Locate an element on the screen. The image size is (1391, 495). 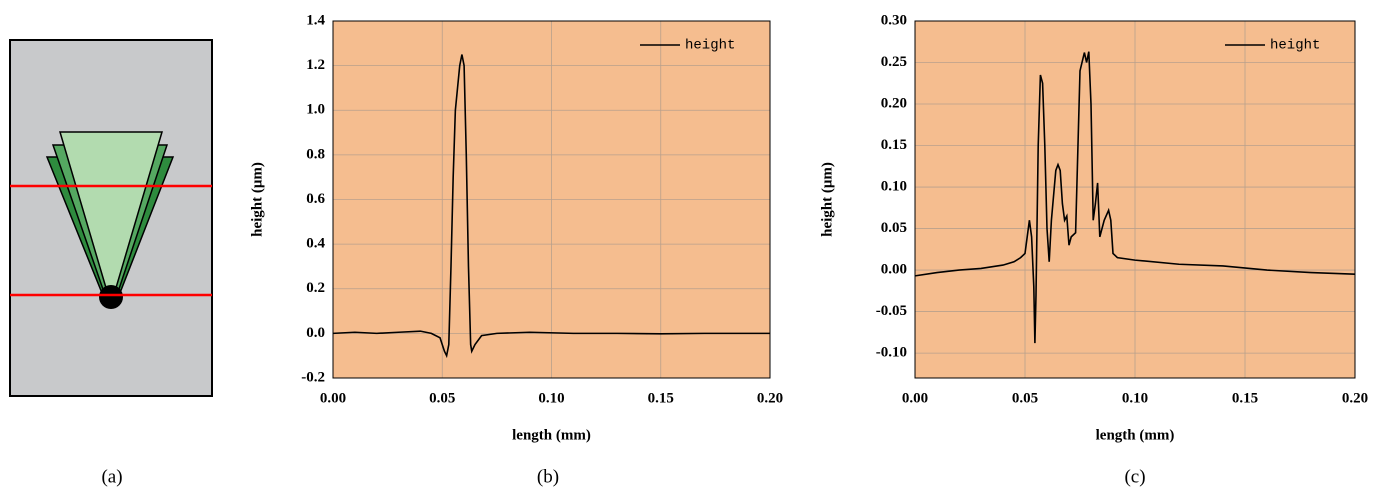
y-tick-label: -0.05 is located at coordinates (891, 311).